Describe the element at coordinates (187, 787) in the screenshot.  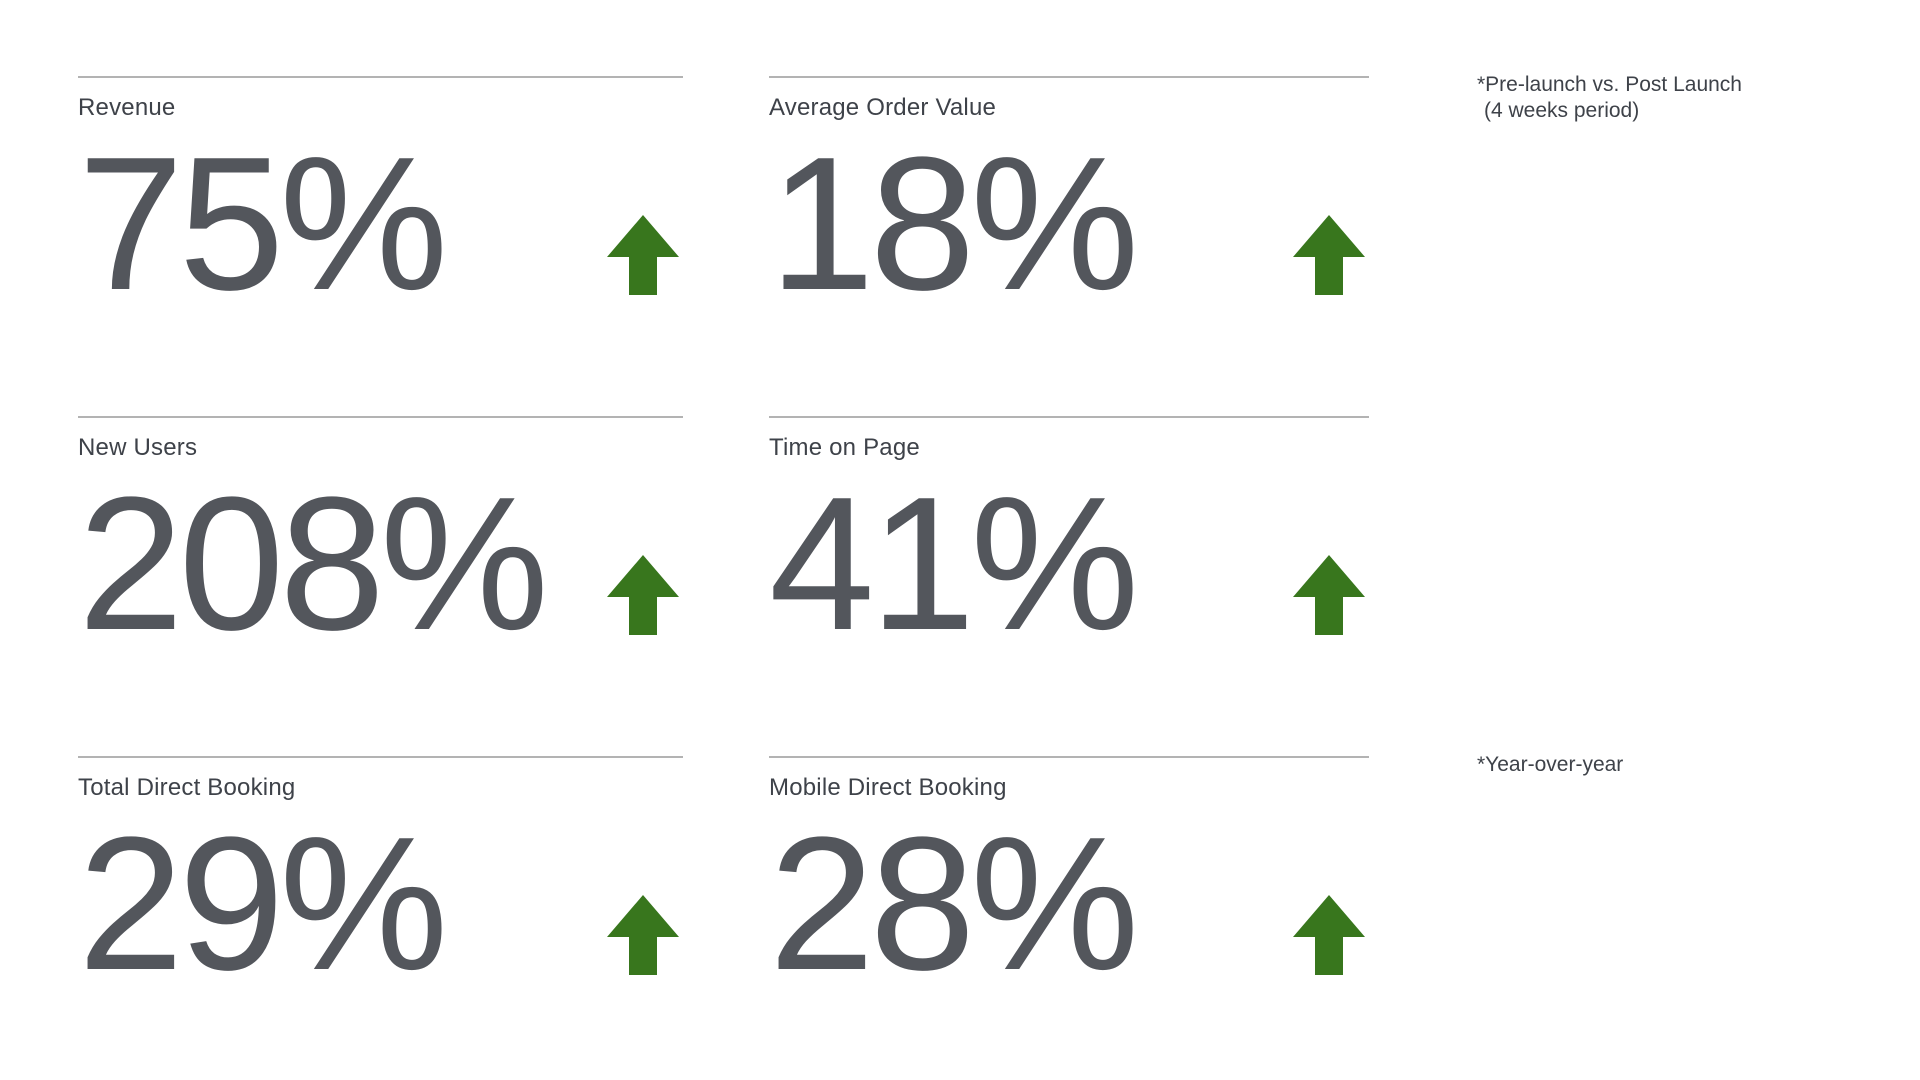
I see `metric-label: Total Direct Booking` at that location.